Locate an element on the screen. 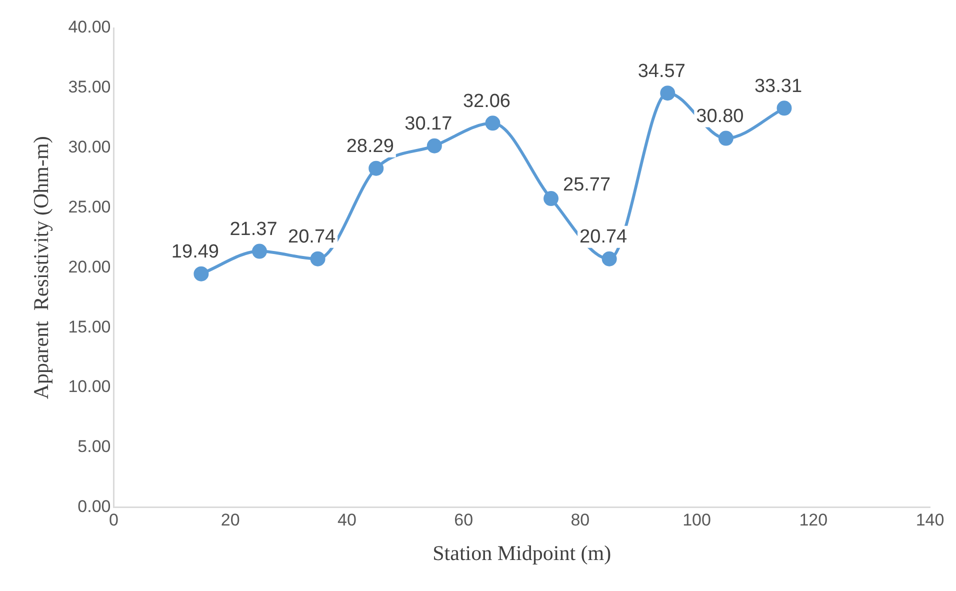  text: 30.17 is located at coordinates (428, 124).